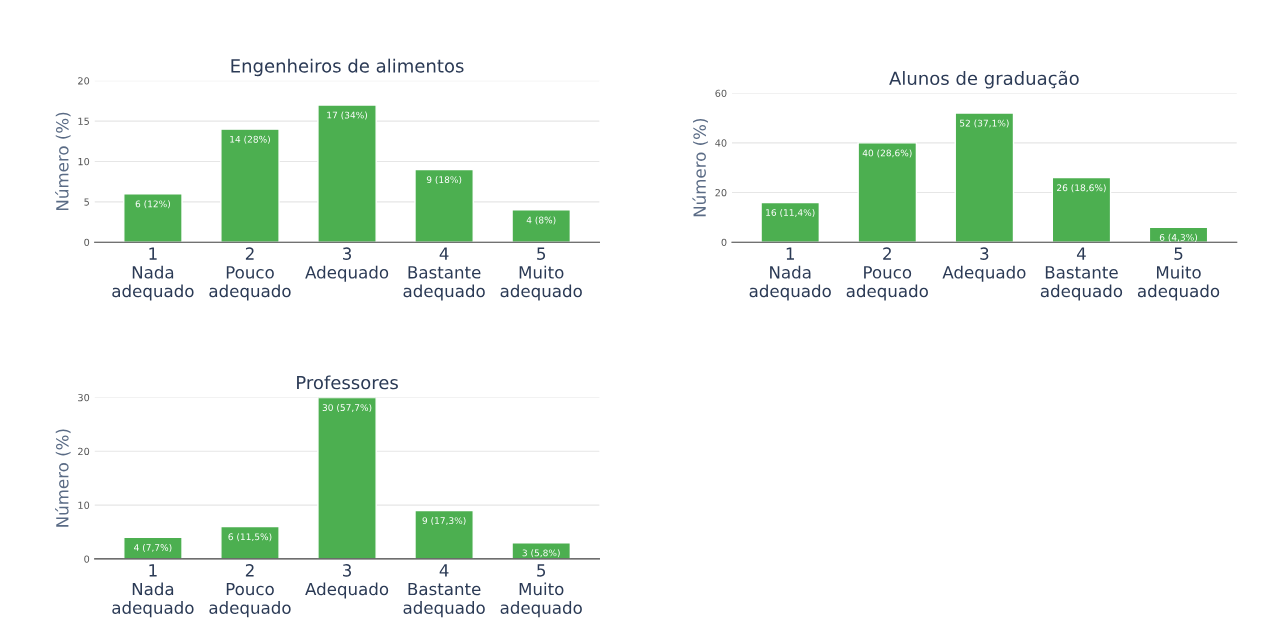 The width and height of the screenshot is (1262, 621). What do you see at coordinates (721, 93) in the screenshot?
I see `y-tick-label: 60` at bounding box center [721, 93].